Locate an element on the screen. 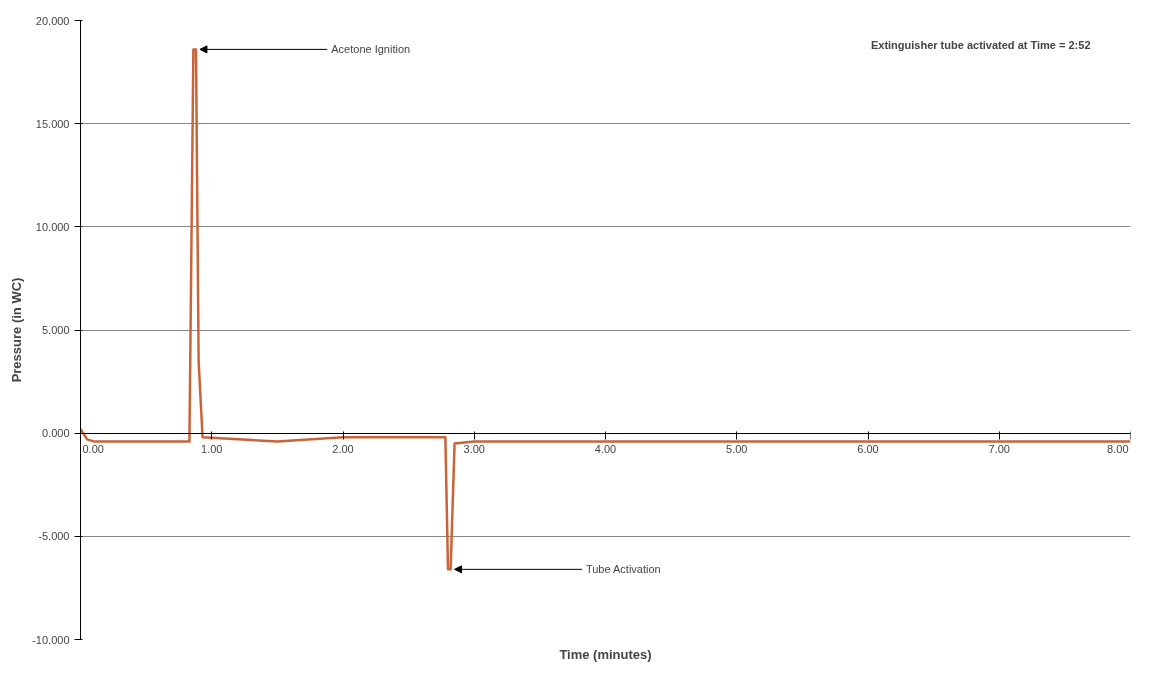  annotation: Tube Activation is located at coordinates (623, 569).